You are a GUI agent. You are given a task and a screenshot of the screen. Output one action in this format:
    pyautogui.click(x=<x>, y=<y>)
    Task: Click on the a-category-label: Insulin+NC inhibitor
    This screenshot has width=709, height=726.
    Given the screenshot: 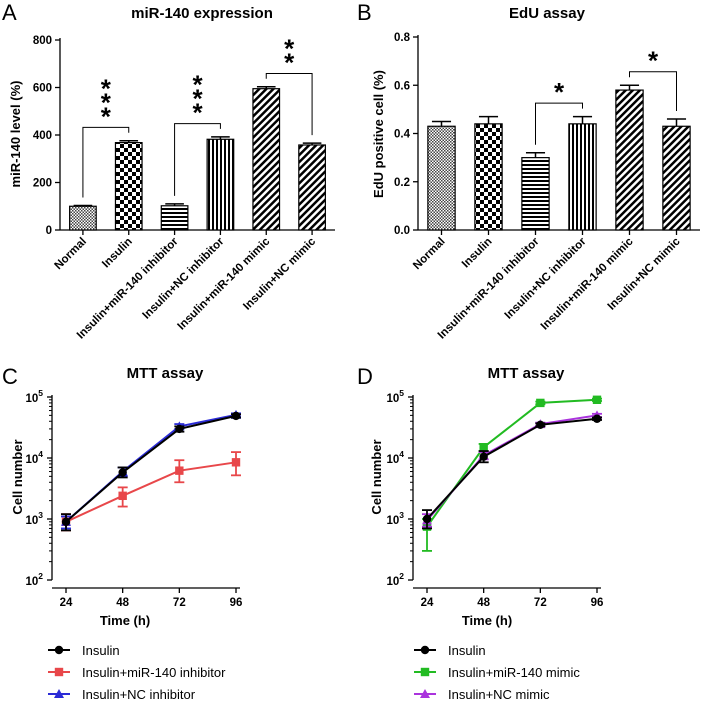 What is the action you would take?
    pyautogui.click(x=184, y=278)
    